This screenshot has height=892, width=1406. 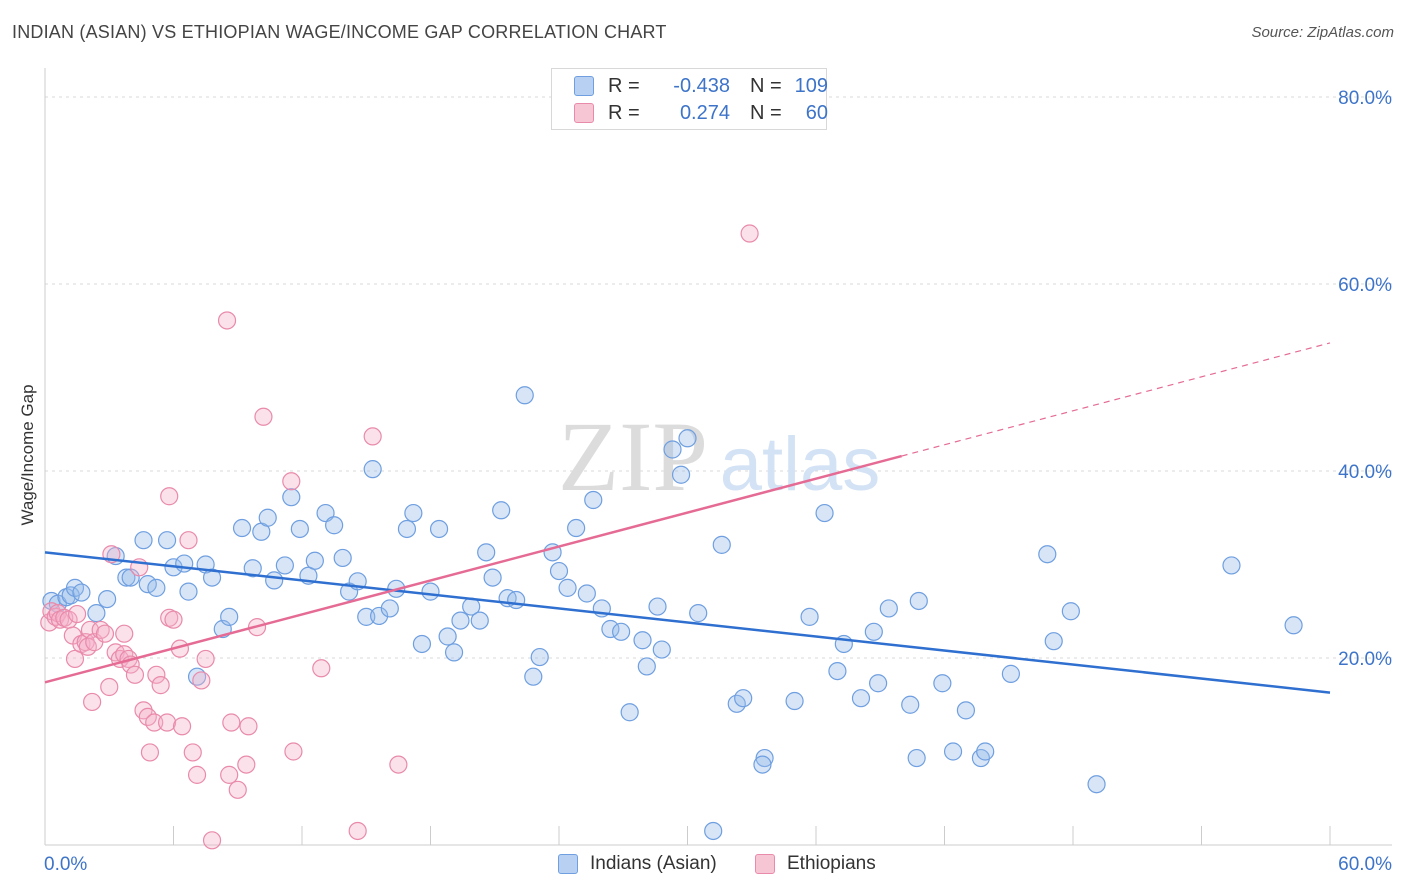 I want to click on legend-r-label: R =, so click(x=624, y=85).